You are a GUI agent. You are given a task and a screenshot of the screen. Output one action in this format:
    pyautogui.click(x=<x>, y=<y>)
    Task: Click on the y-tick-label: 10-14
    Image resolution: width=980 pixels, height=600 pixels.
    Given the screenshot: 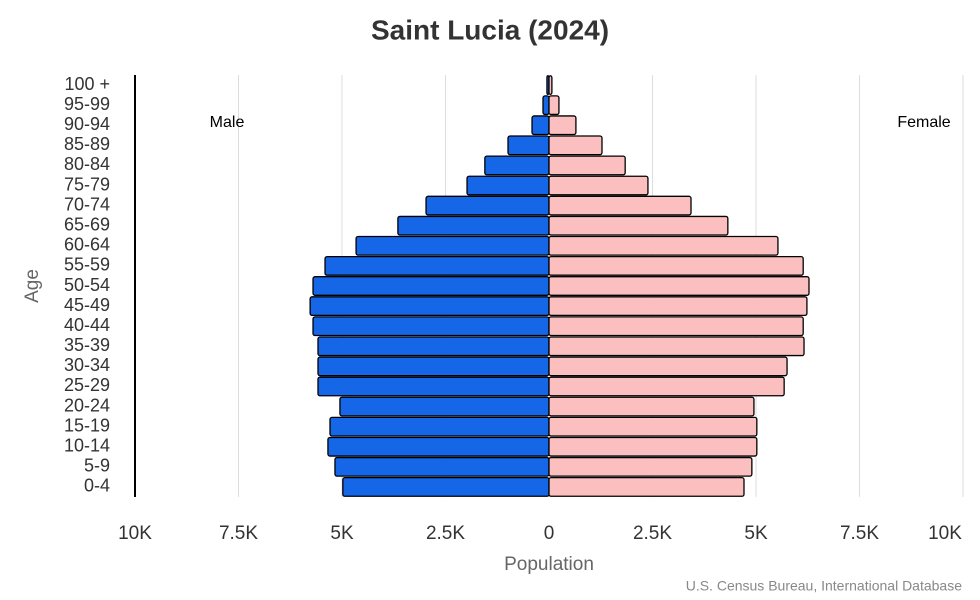 What is the action you would take?
    pyautogui.click(x=87, y=446)
    